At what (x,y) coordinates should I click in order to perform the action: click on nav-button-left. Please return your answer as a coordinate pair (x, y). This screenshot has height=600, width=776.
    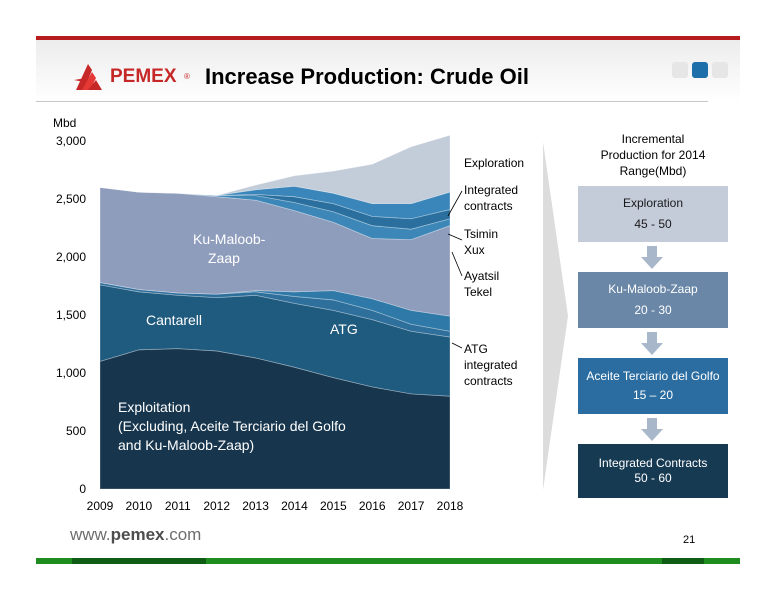
    Looking at the image, I should click on (680, 70).